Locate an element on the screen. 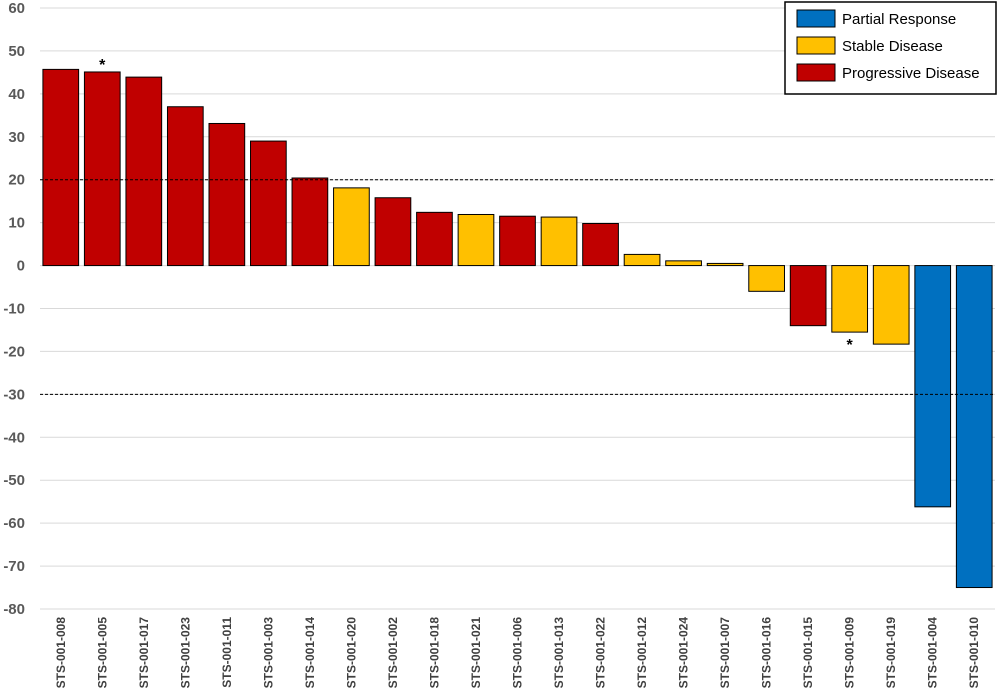 The image size is (999, 692). y-tick-label: -80 is located at coordinates (14, 609).